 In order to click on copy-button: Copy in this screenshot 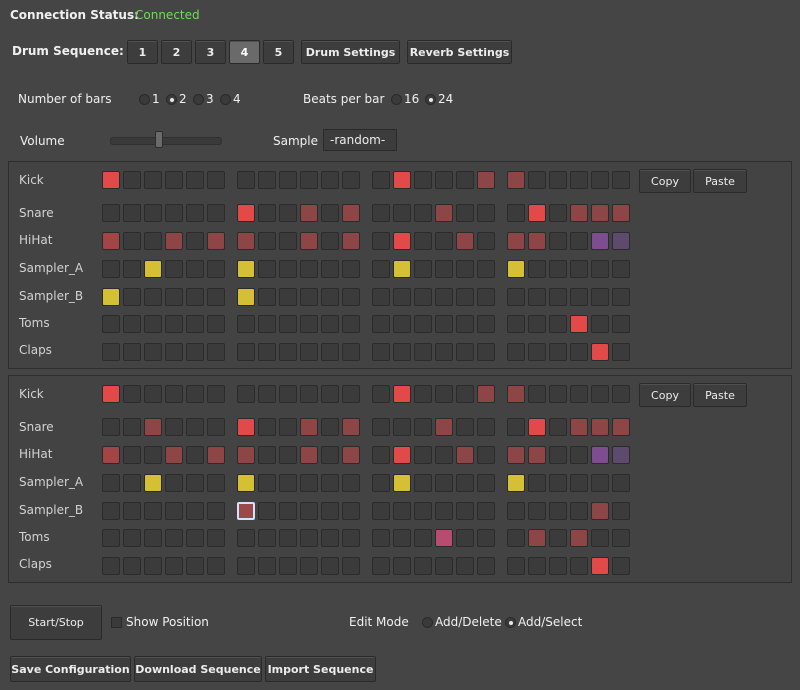, I will do `click(665, 395)`.